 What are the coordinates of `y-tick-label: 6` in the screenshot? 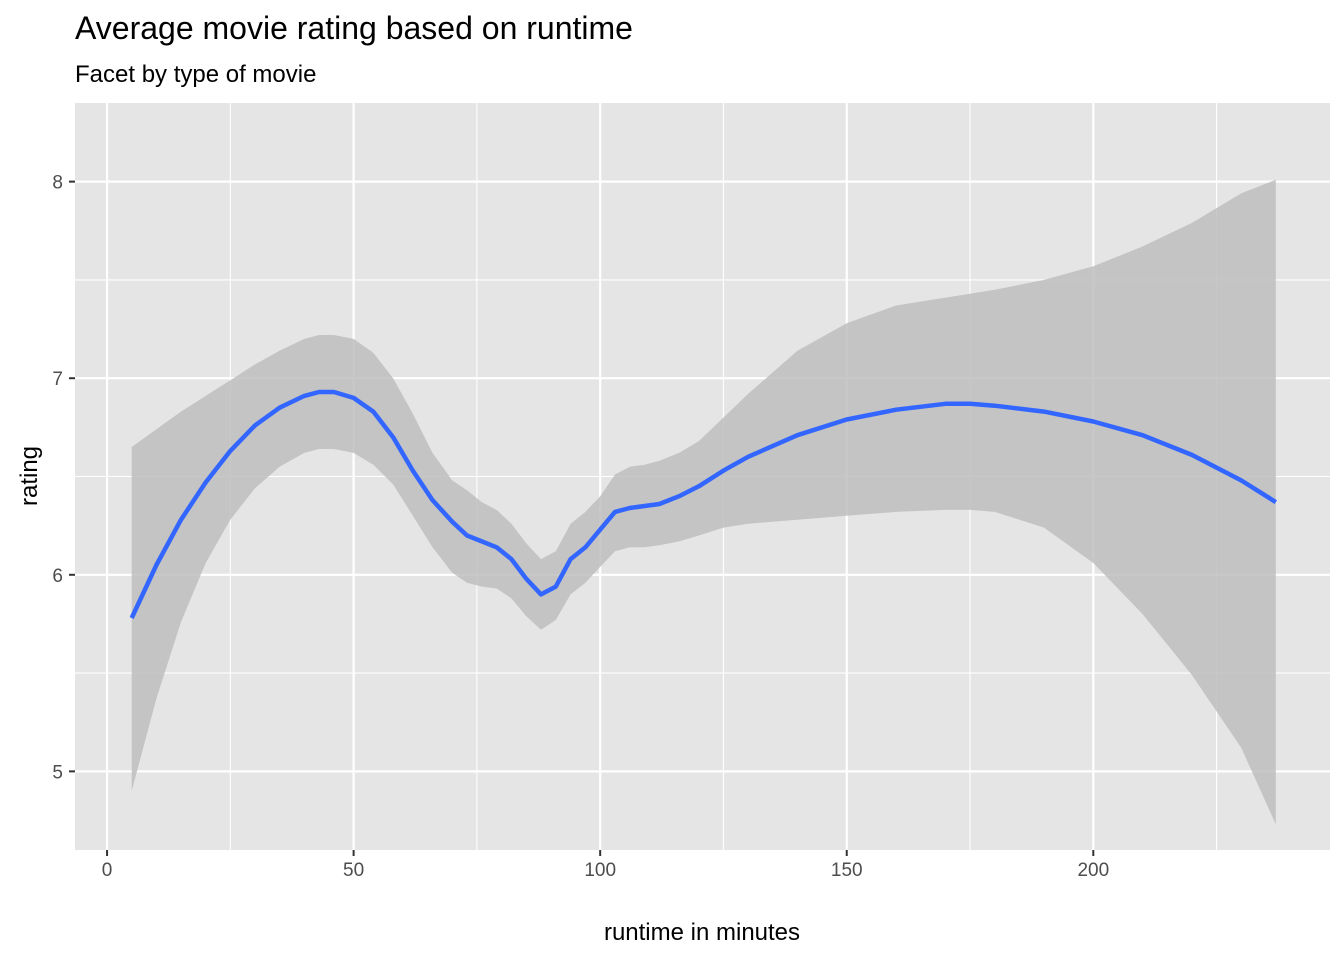 It's located at (57, 576).